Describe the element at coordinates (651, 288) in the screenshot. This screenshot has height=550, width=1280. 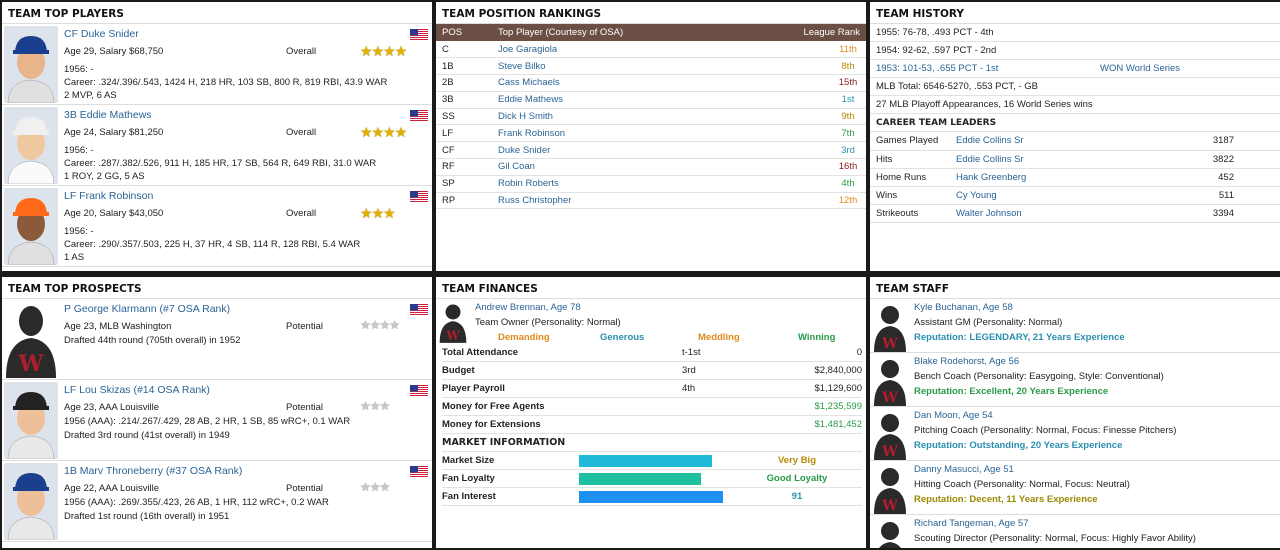
I see `panel-title: TEAM FINANCES` at that location.